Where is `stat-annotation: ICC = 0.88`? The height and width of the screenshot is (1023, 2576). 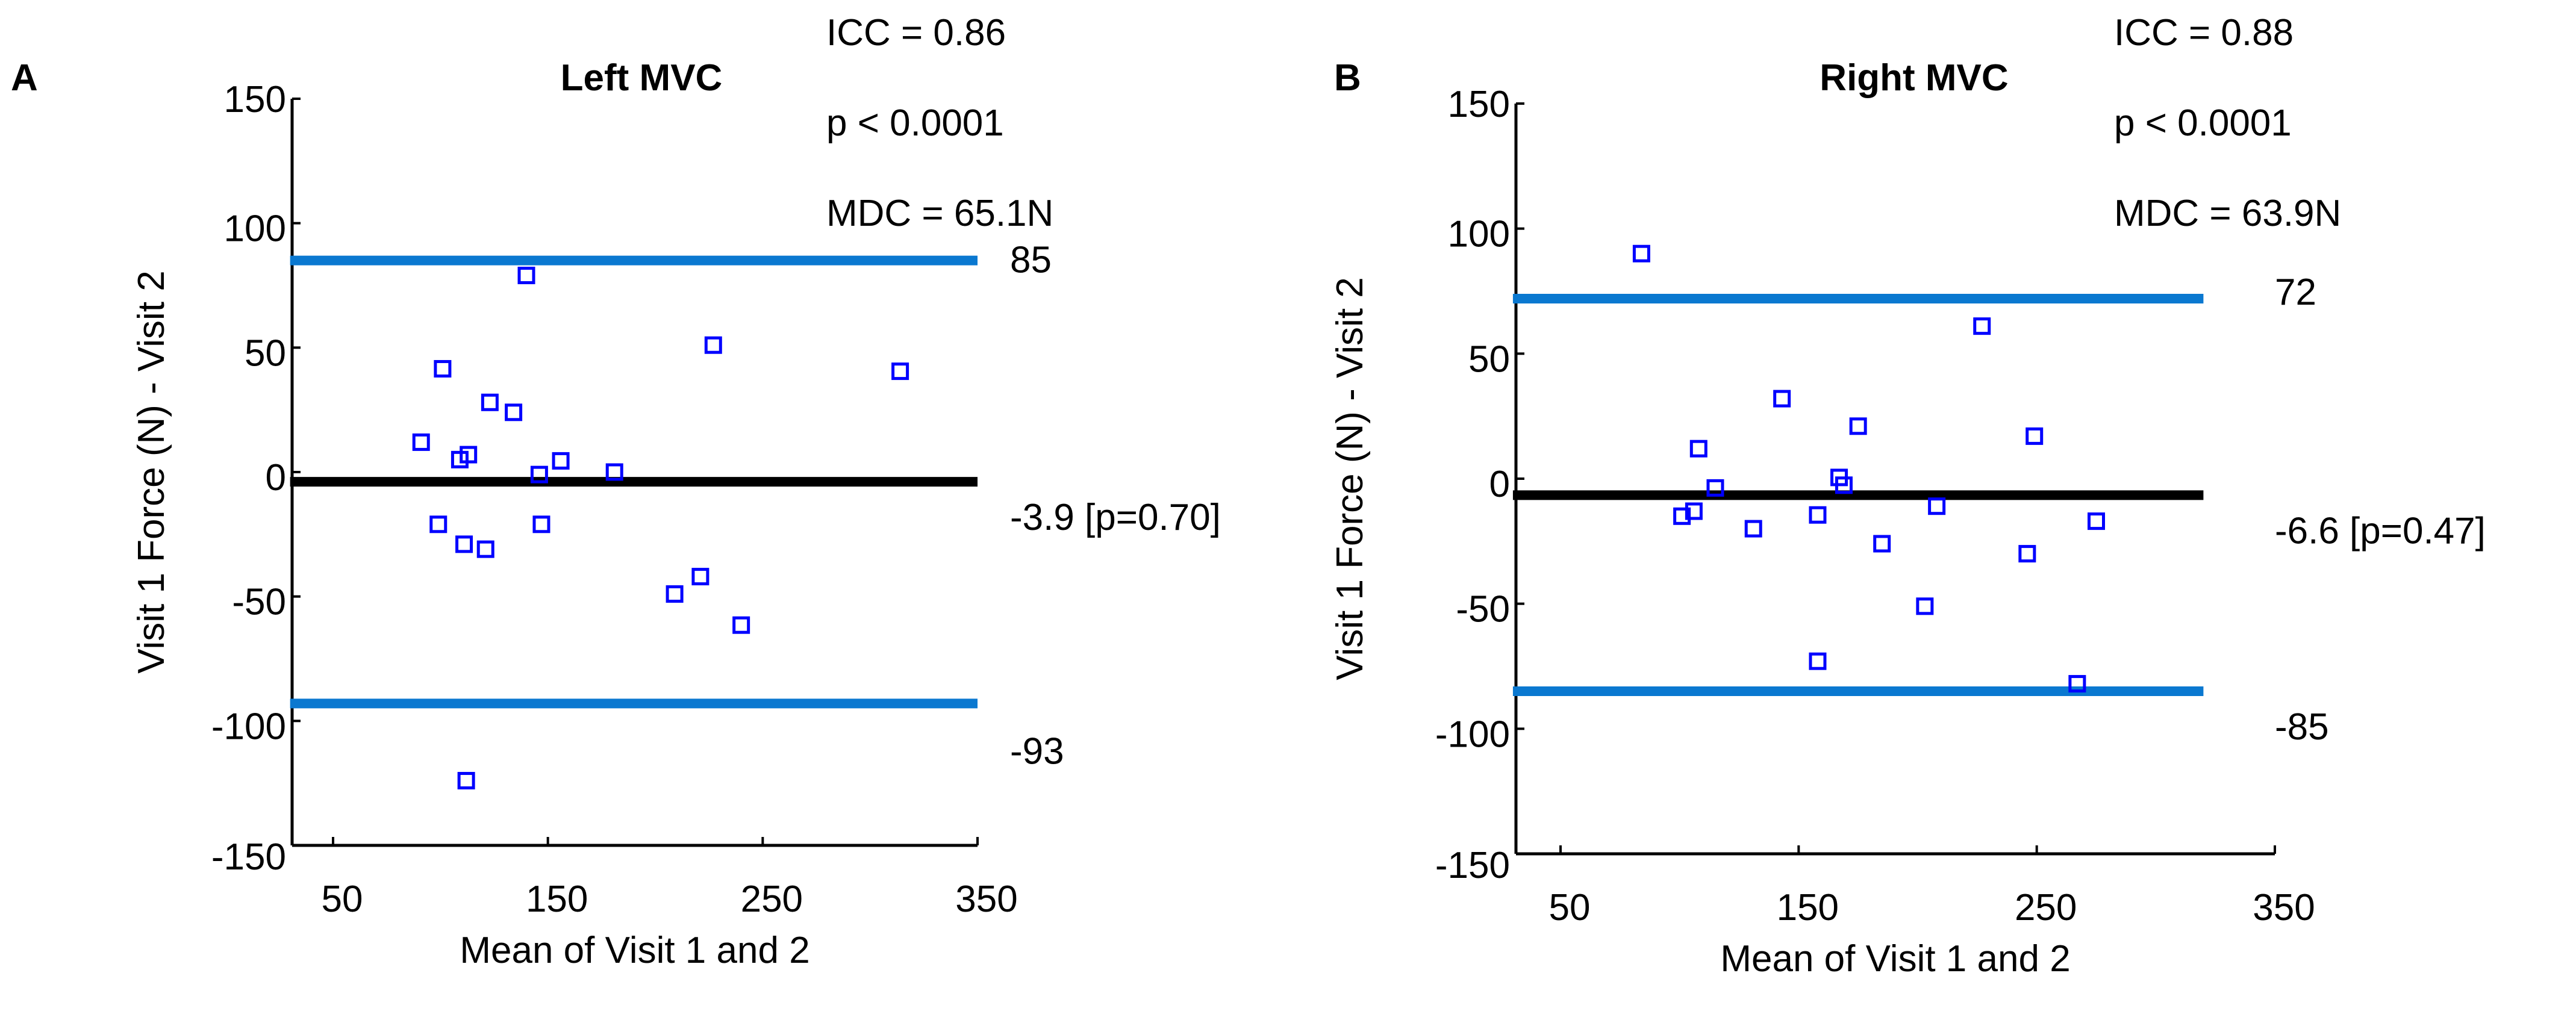 stat-annotation: ICC = 0.88 is located at coordinates (2204, 33).